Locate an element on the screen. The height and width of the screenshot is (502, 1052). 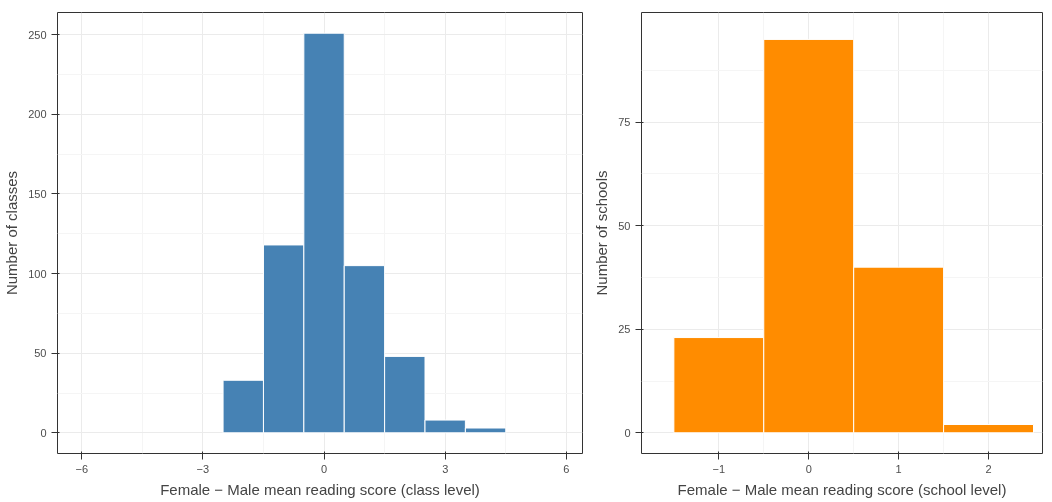
y-axis-title: Number of classes is located at coordinates (12, 233).